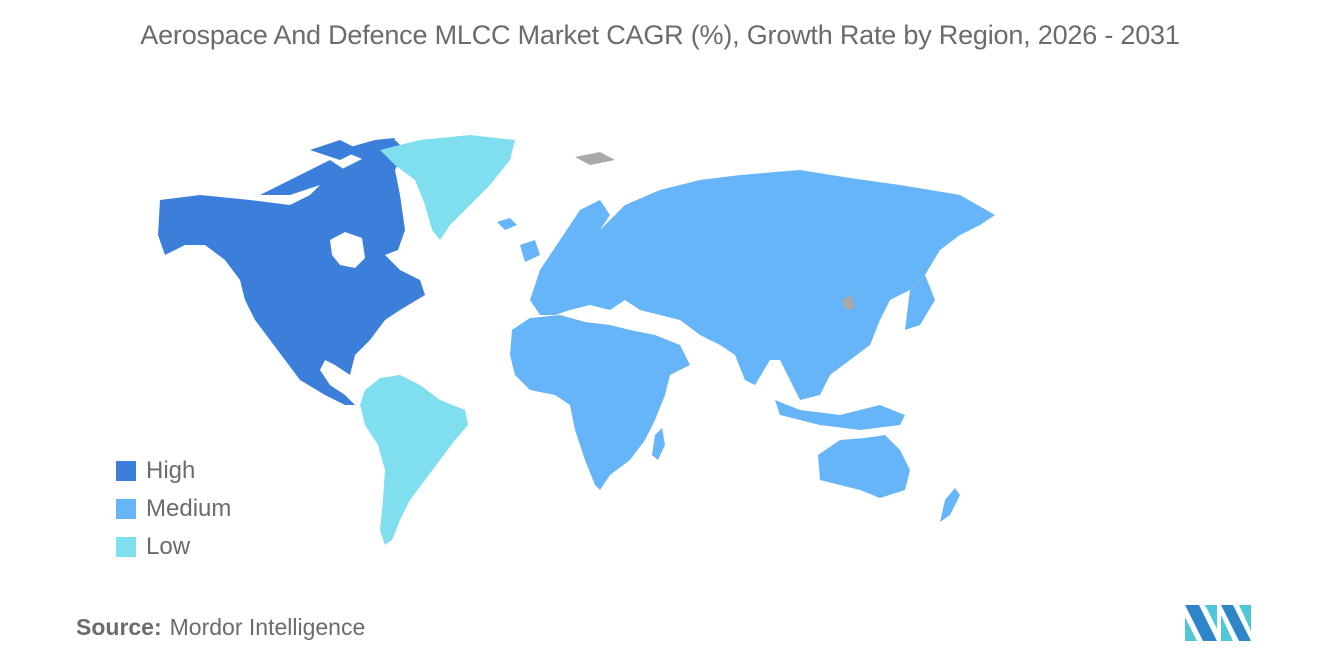 Image resolution: width=1320 pixels, height=665 pixels. What do you see at coordinates (171, 470) in the screenshot?
I see `legend-label: High` at bounding box center [171, 470].